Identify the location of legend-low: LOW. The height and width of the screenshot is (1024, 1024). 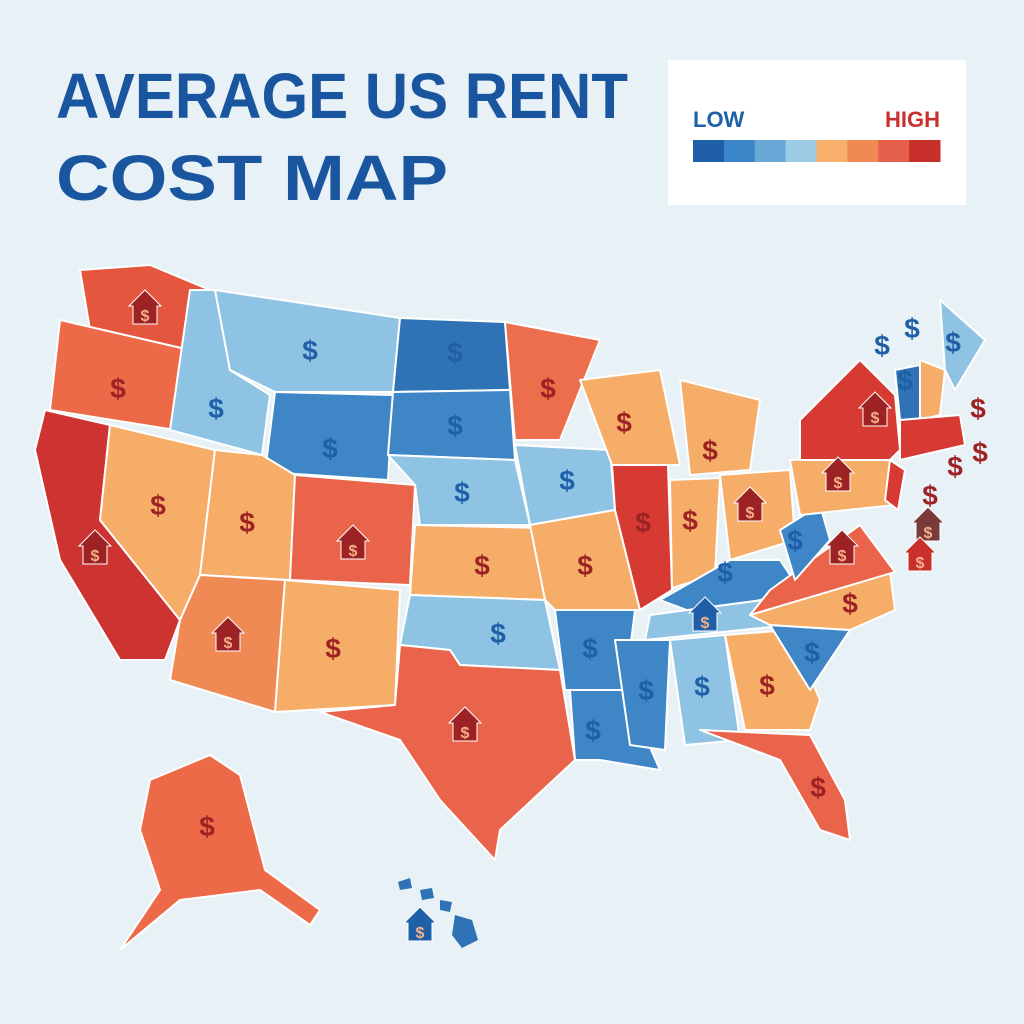
(719, 119).